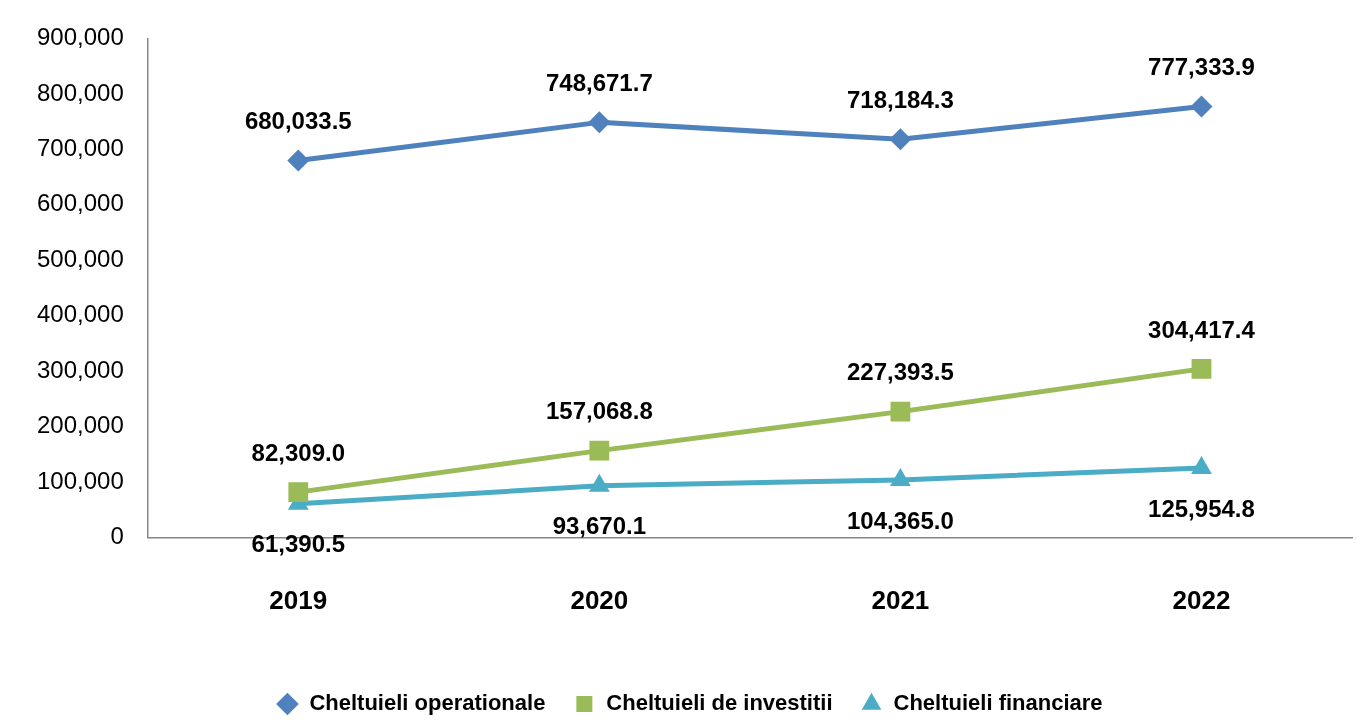 This screenshot has height=725, width=1366. What do you see at coordinates (1202, 329) in the screenshot?
I see `data-label: 304,417.4` at bounding box center [1202, 329].